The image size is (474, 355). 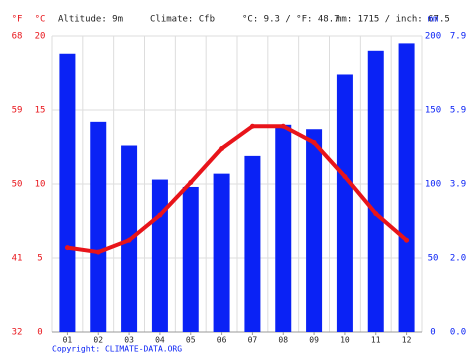 What do you see at coordinates (40, 185) in the screenshot?
I see `y-tick-label-c: 10` at bounding box center [40, 185].